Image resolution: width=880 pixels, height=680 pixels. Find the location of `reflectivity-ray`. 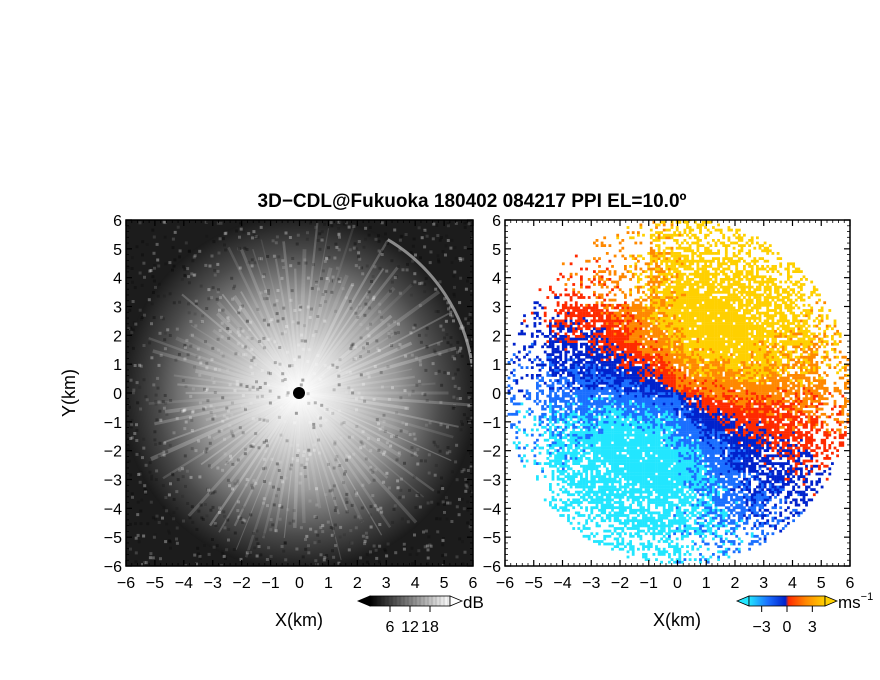

reflectivity-ray is located at coordinates (308, 308).